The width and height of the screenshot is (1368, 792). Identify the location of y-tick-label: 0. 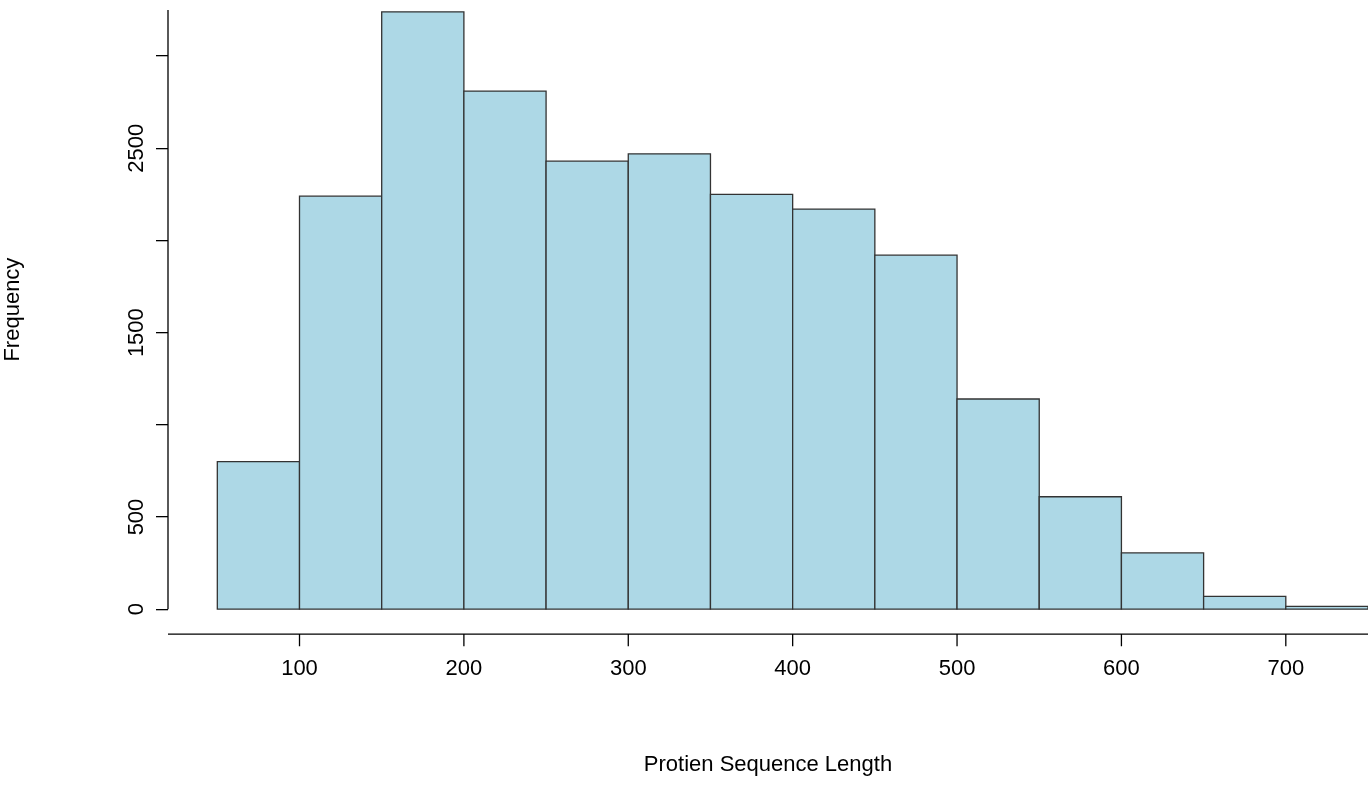
(136, 609).